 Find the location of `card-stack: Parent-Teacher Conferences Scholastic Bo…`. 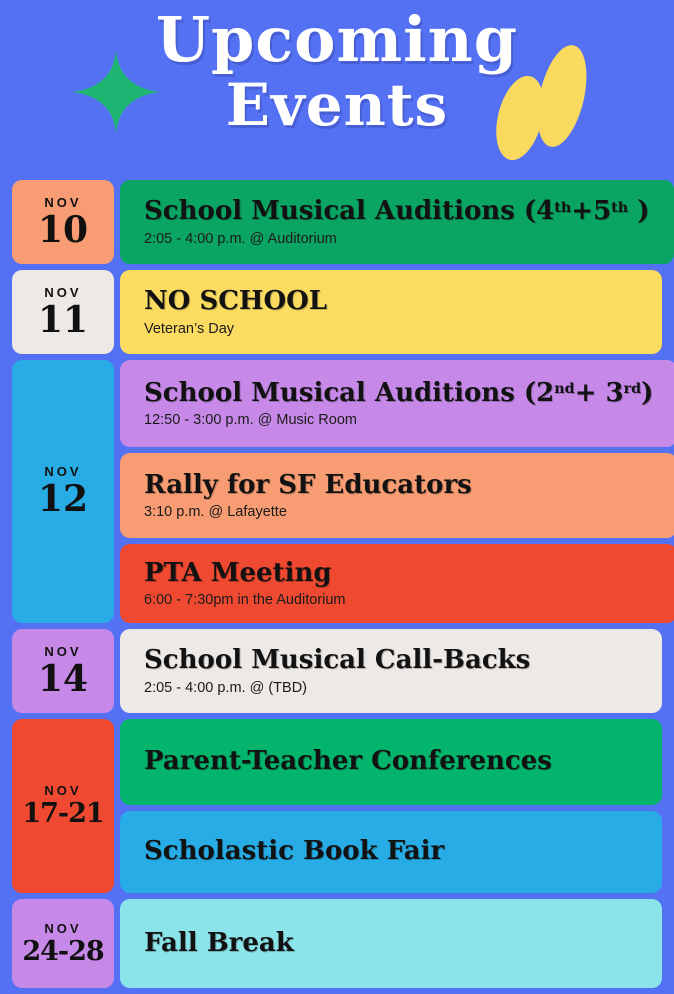

card-stack: Parent-Teacher Conferences Scholastic Bo… is located at coordinates (391, 806).